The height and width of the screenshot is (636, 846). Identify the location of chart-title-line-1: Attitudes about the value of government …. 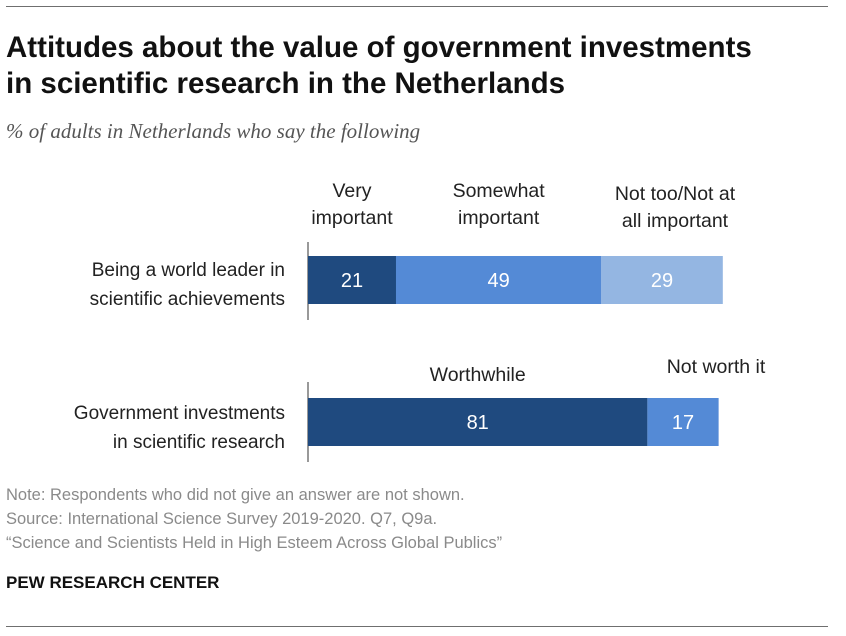
(379, 47).